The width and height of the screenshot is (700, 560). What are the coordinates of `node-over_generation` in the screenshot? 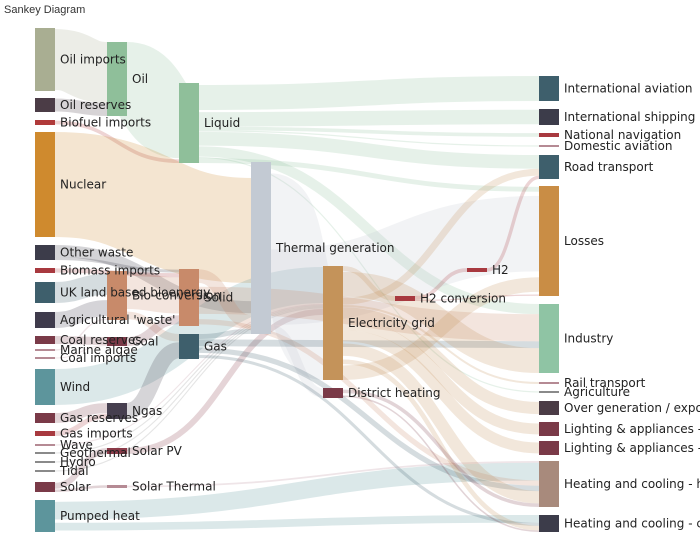 It's located at (549, 408).